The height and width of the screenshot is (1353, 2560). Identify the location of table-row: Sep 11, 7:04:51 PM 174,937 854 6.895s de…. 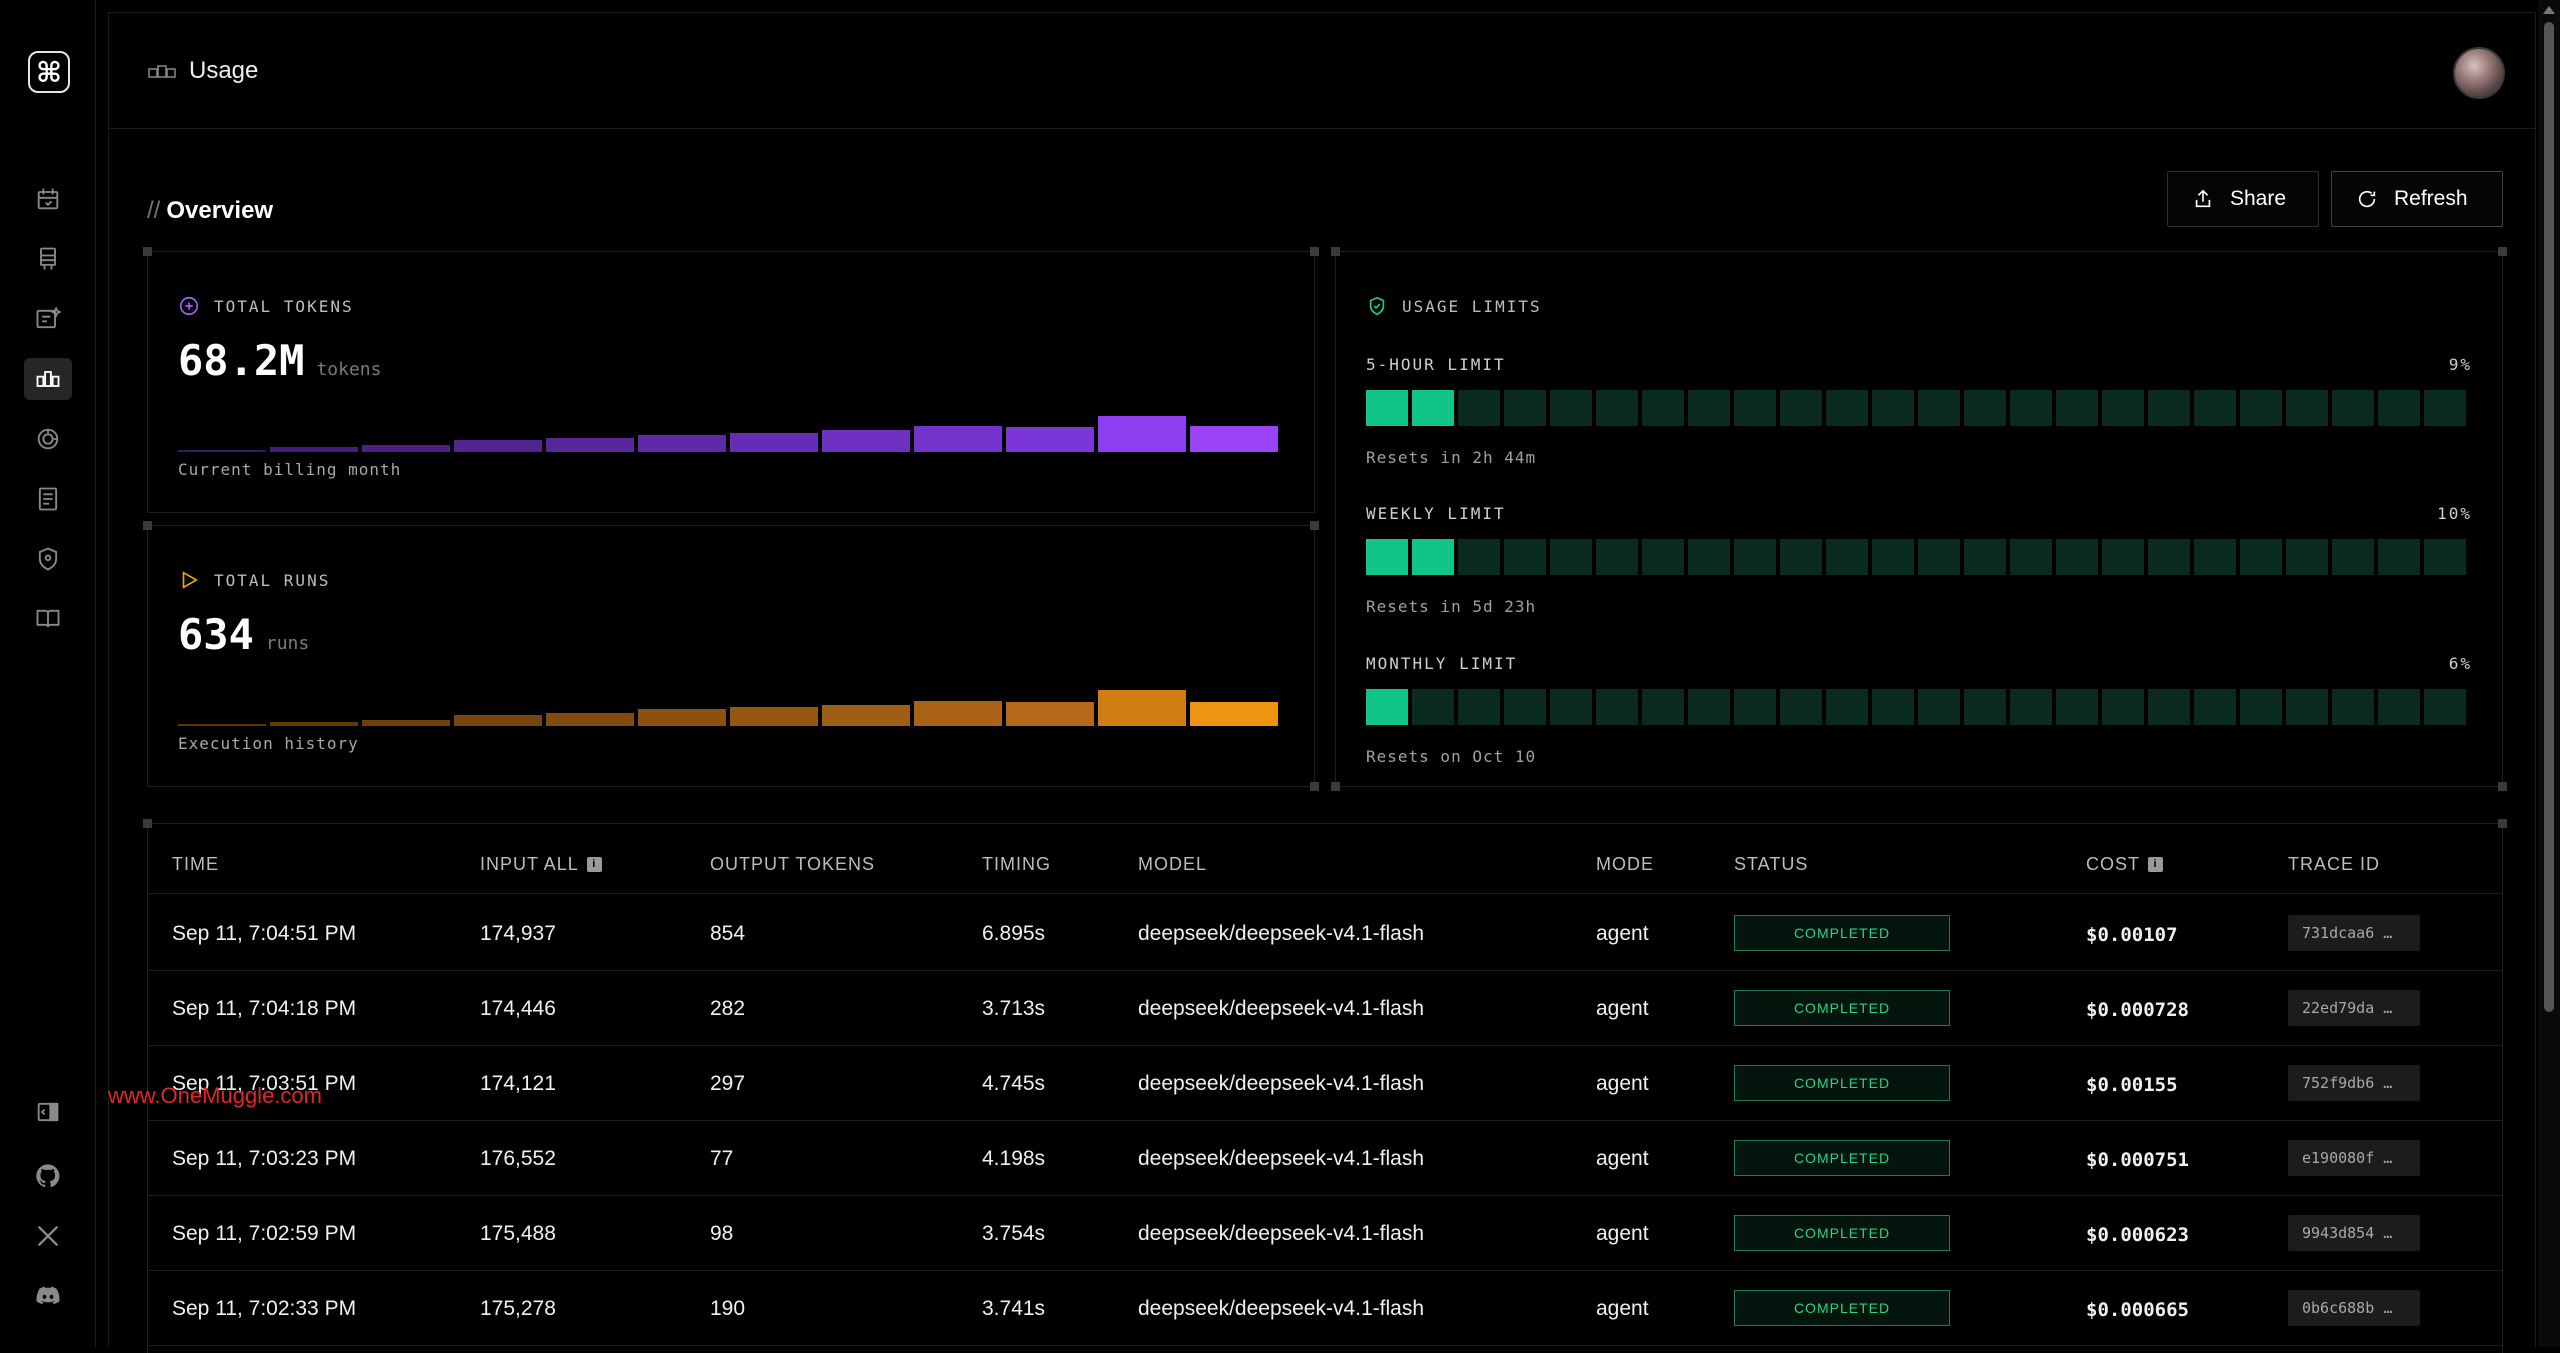
(1325, 933).